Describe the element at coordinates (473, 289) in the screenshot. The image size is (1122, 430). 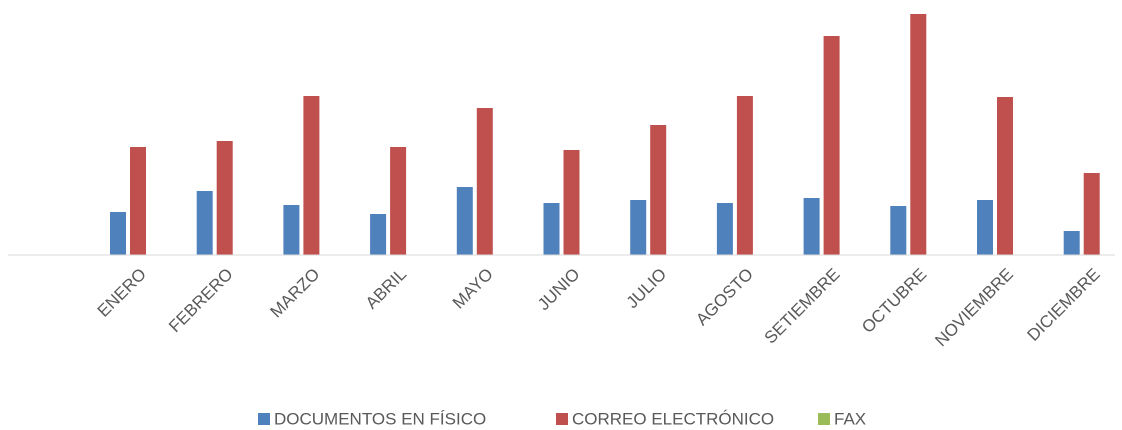
I see `x-tick-label: MAYO` at that location.